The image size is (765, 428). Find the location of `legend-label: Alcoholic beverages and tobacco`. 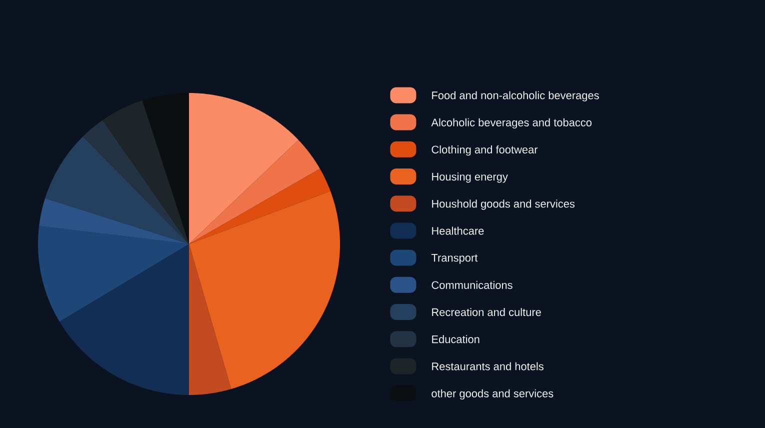

legend-label: Alcoholic beverages and tobacco is located at coordinates (511, 123).